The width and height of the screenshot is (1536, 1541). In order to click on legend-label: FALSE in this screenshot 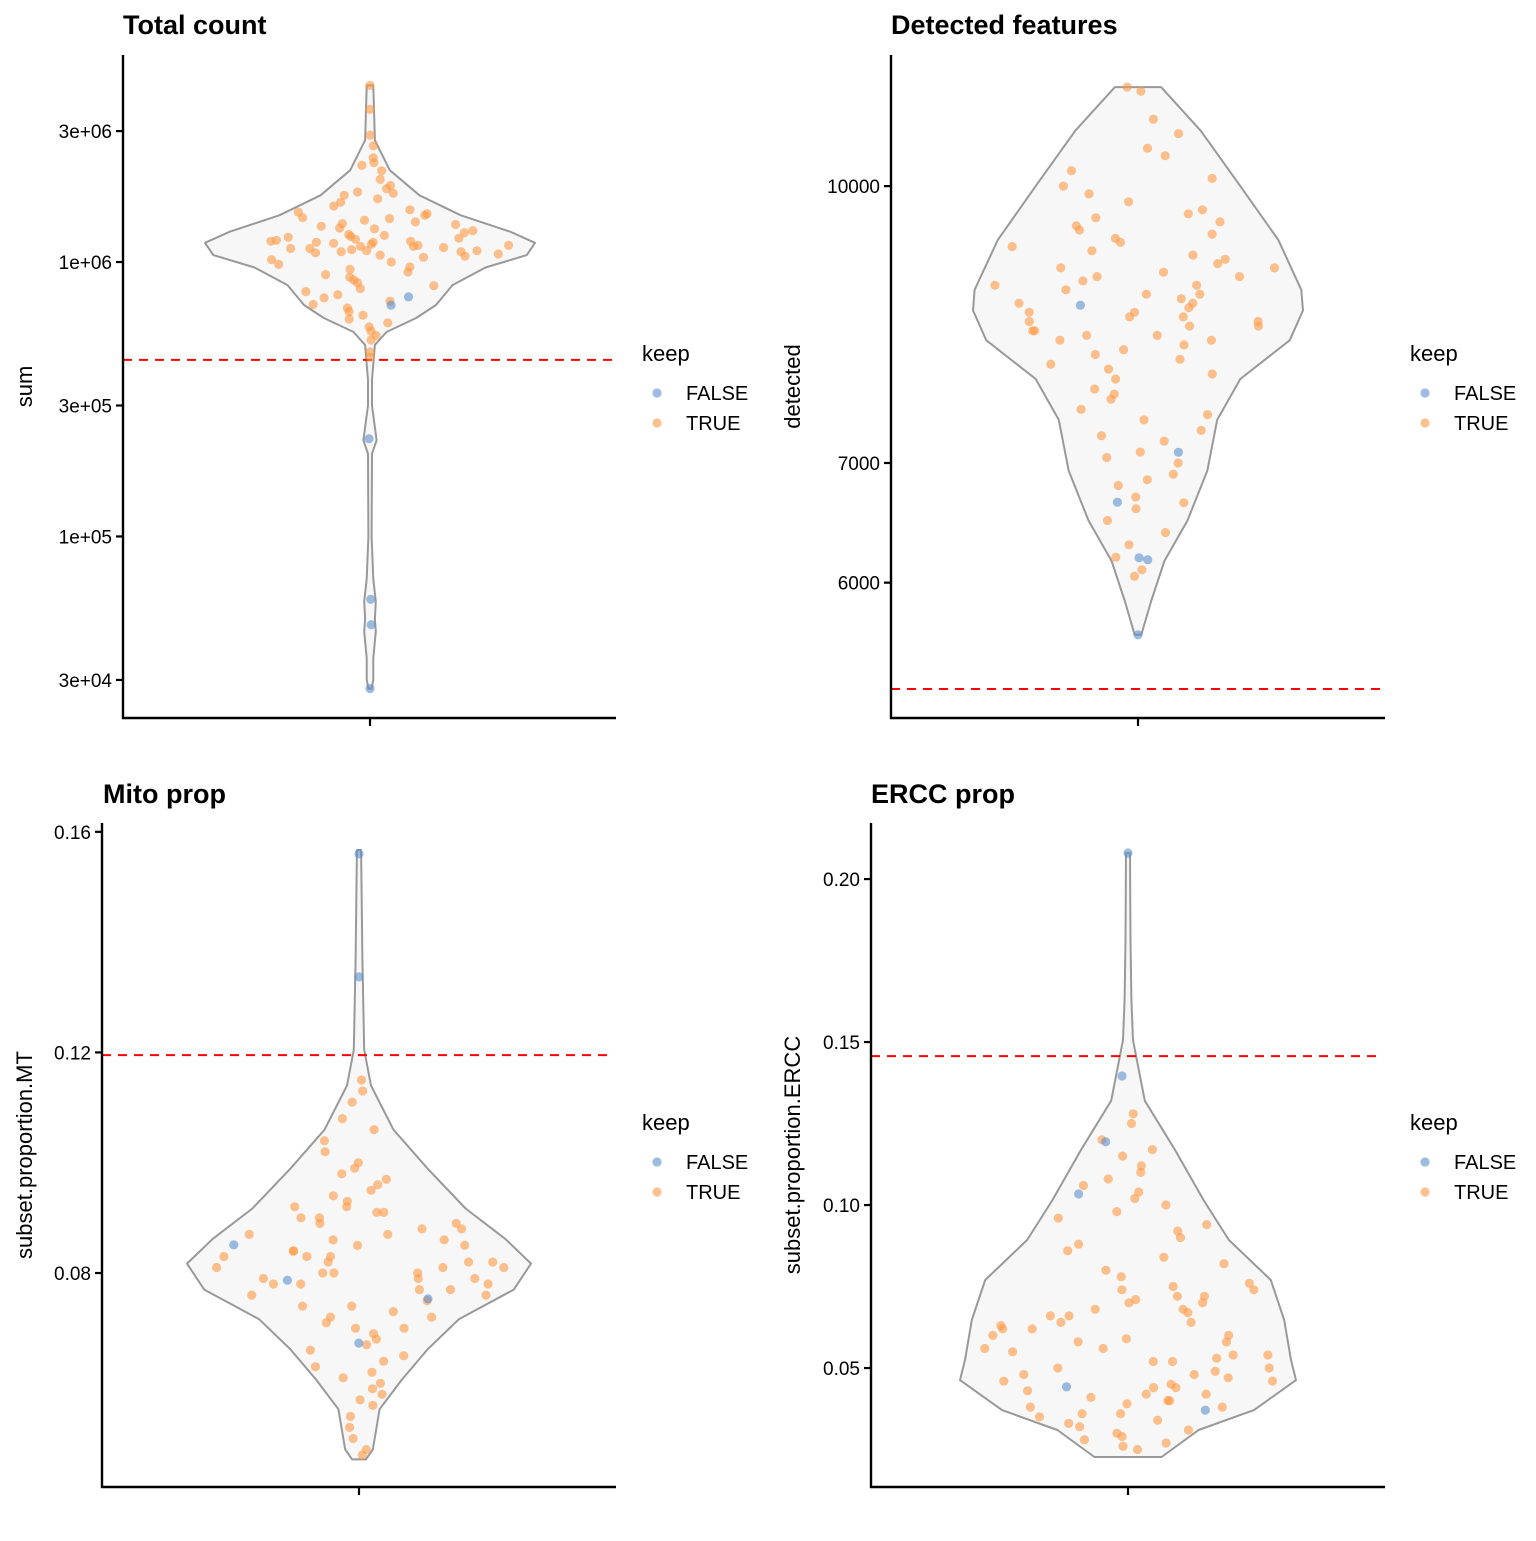, I will do `click(717, 394)`.